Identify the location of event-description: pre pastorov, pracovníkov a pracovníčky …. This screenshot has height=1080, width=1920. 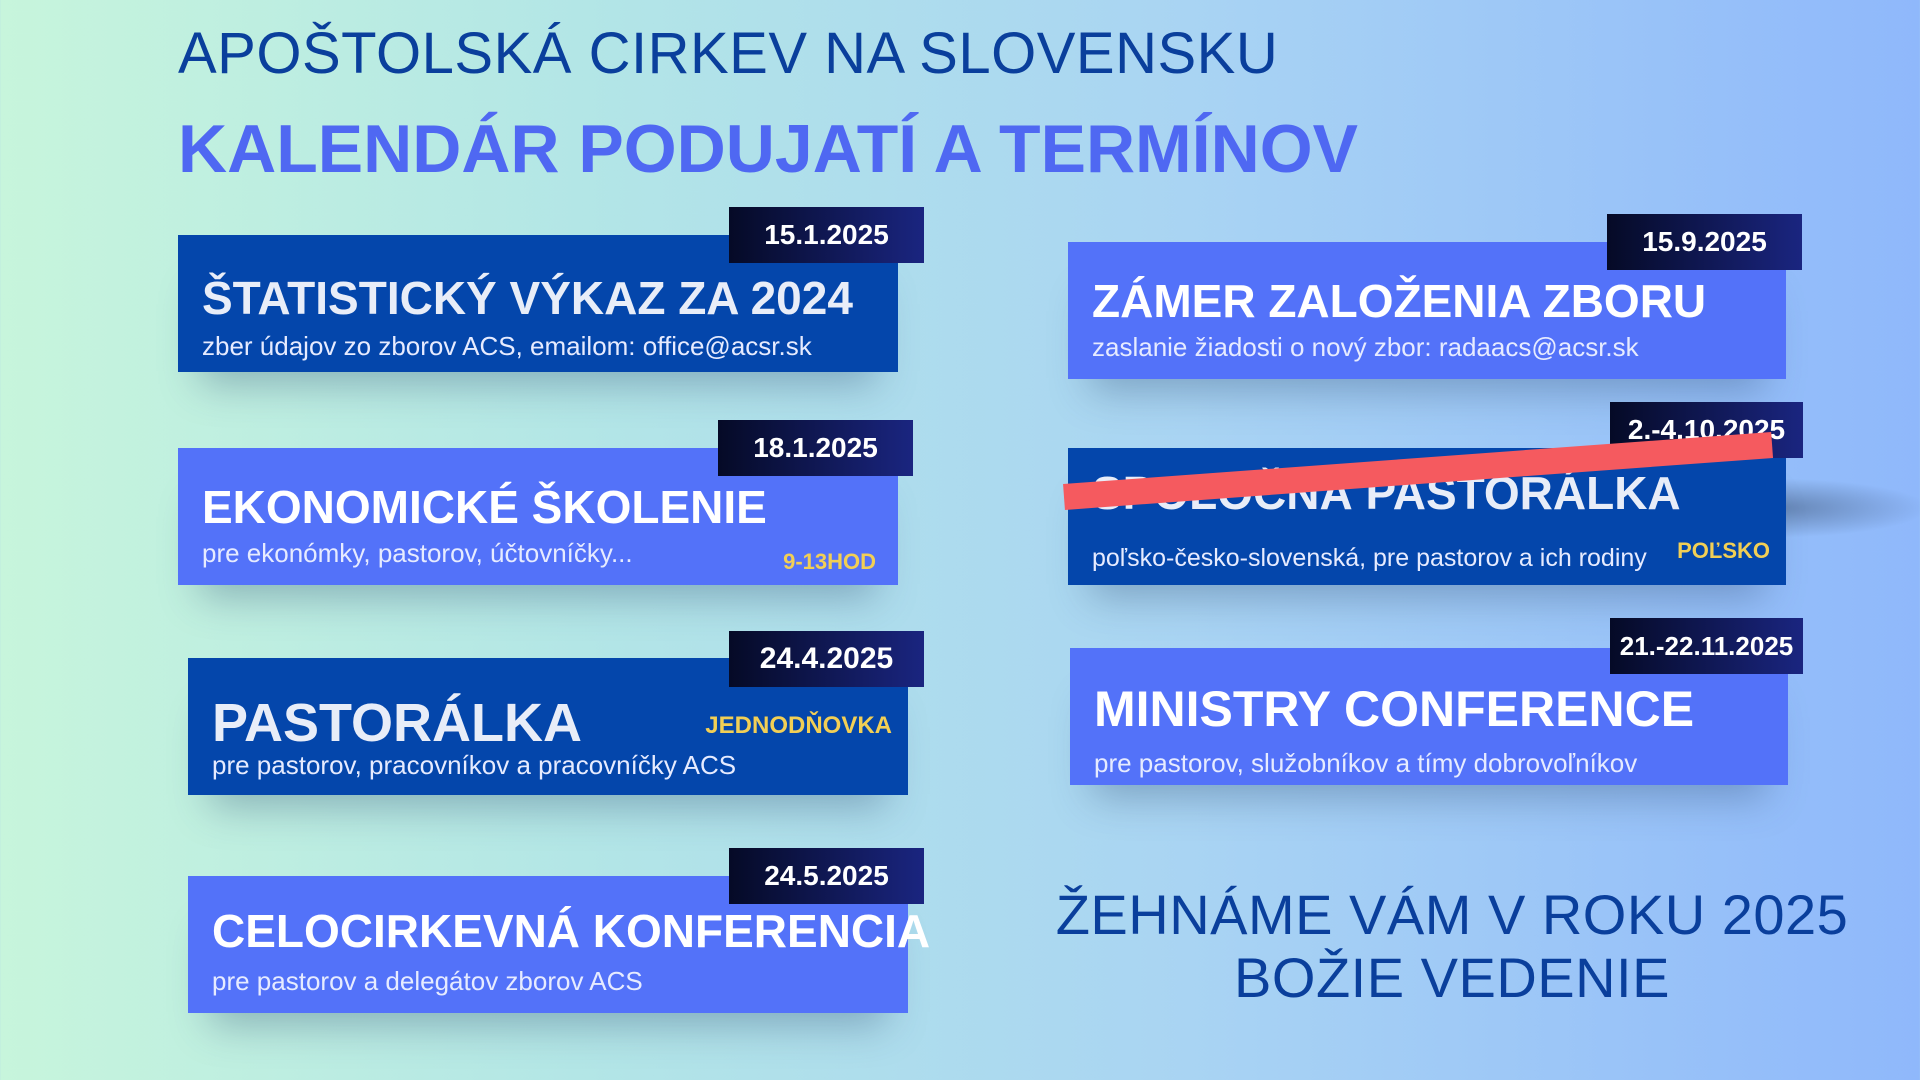
(474, 765).